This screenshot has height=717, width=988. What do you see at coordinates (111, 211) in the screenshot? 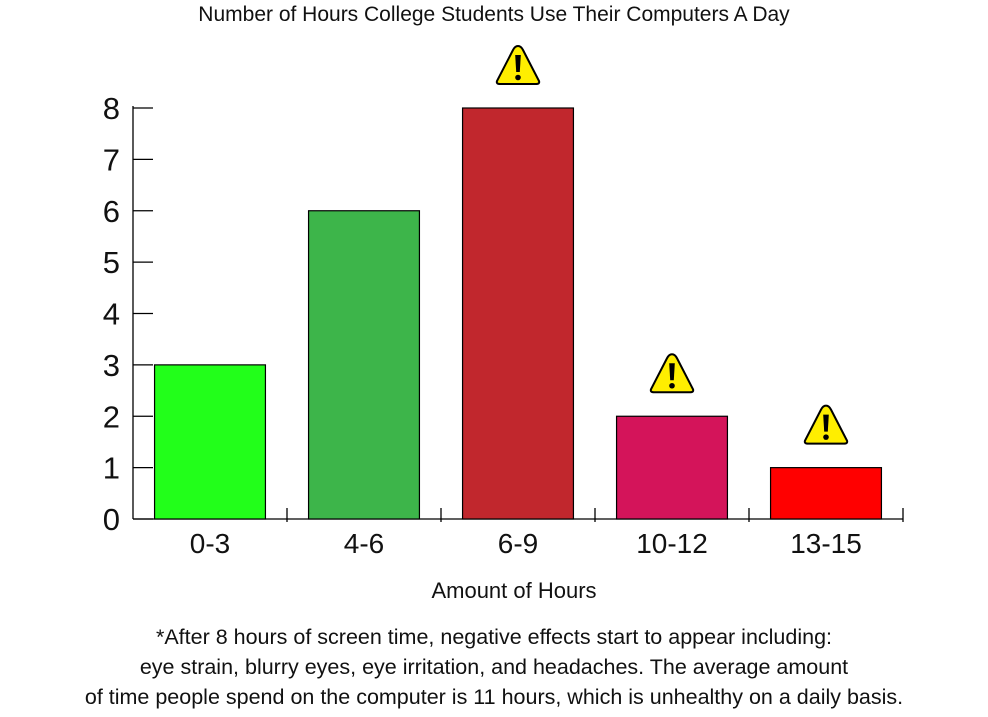
I see `y-tick-label: 6` at bounding box center [111, 211].